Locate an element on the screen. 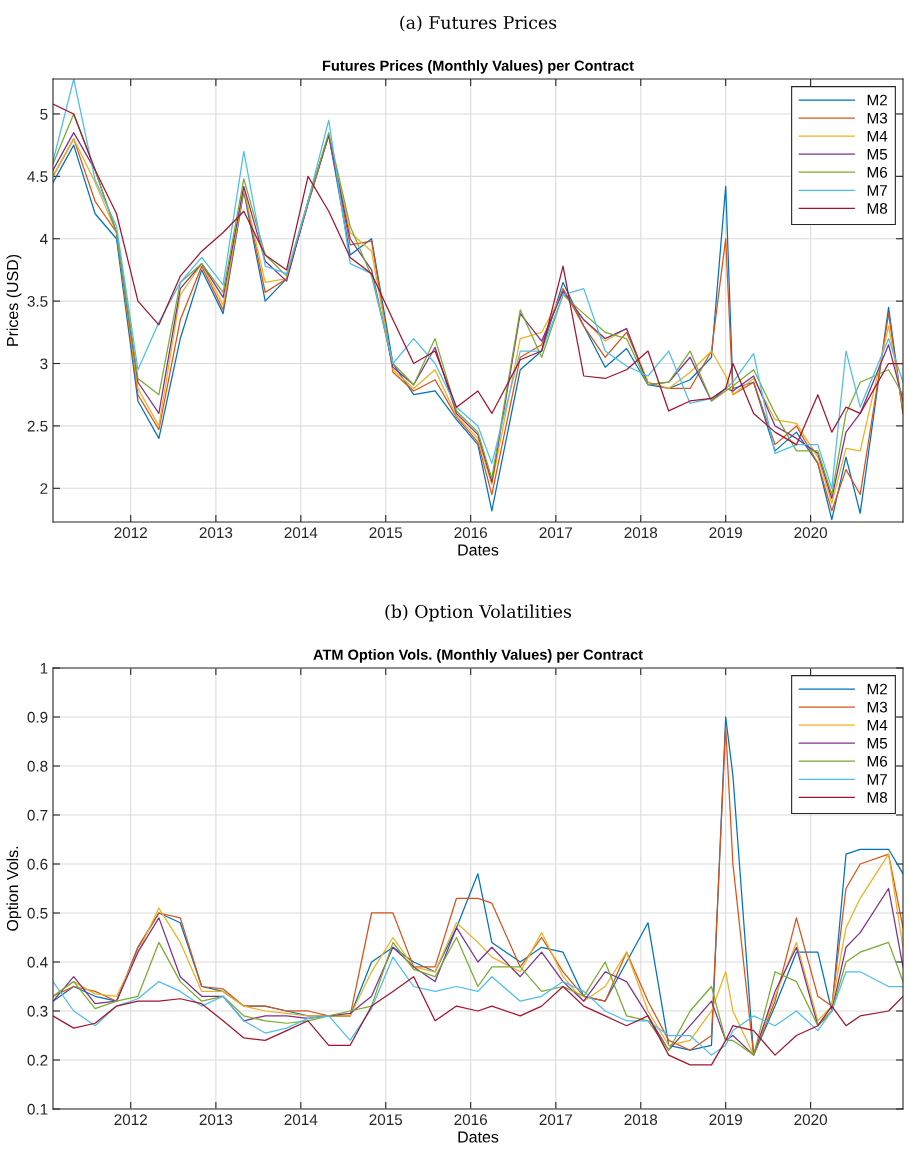  y-axis-title: Prices (USD) is located at coordinates (14, 300).